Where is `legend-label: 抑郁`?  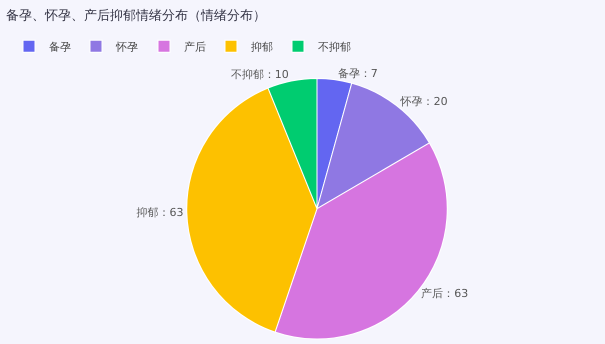
legend-label: 抑郁 is located at coordinates (262, 47).